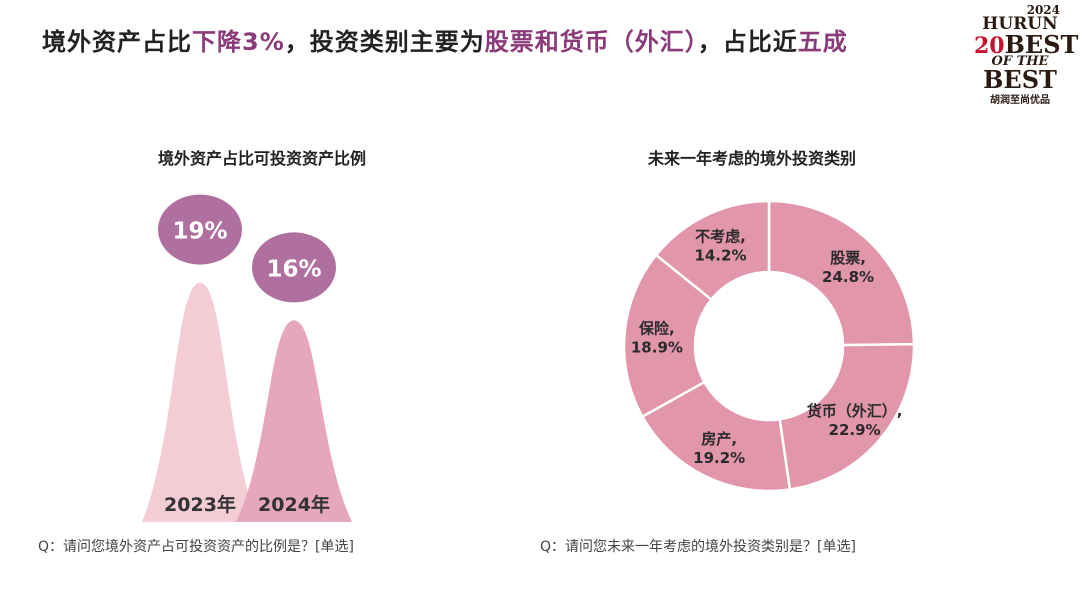 This screenshot has width=1080, height=603. Describe the element at coordinates (719, 439) in the screenshot. I see `donut-label-2: 房产,` at that location.